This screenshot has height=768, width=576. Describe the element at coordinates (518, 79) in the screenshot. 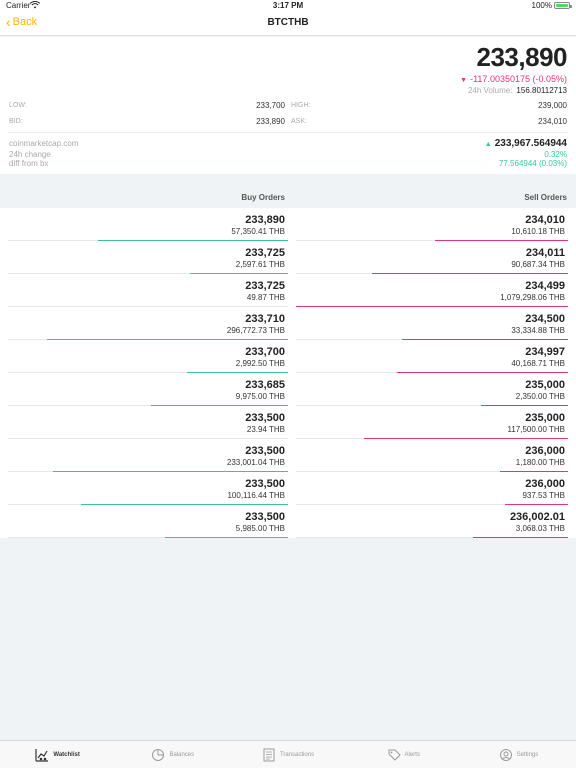

I see `price-change-value: -117.00350175 (-0.05%)` at that location.